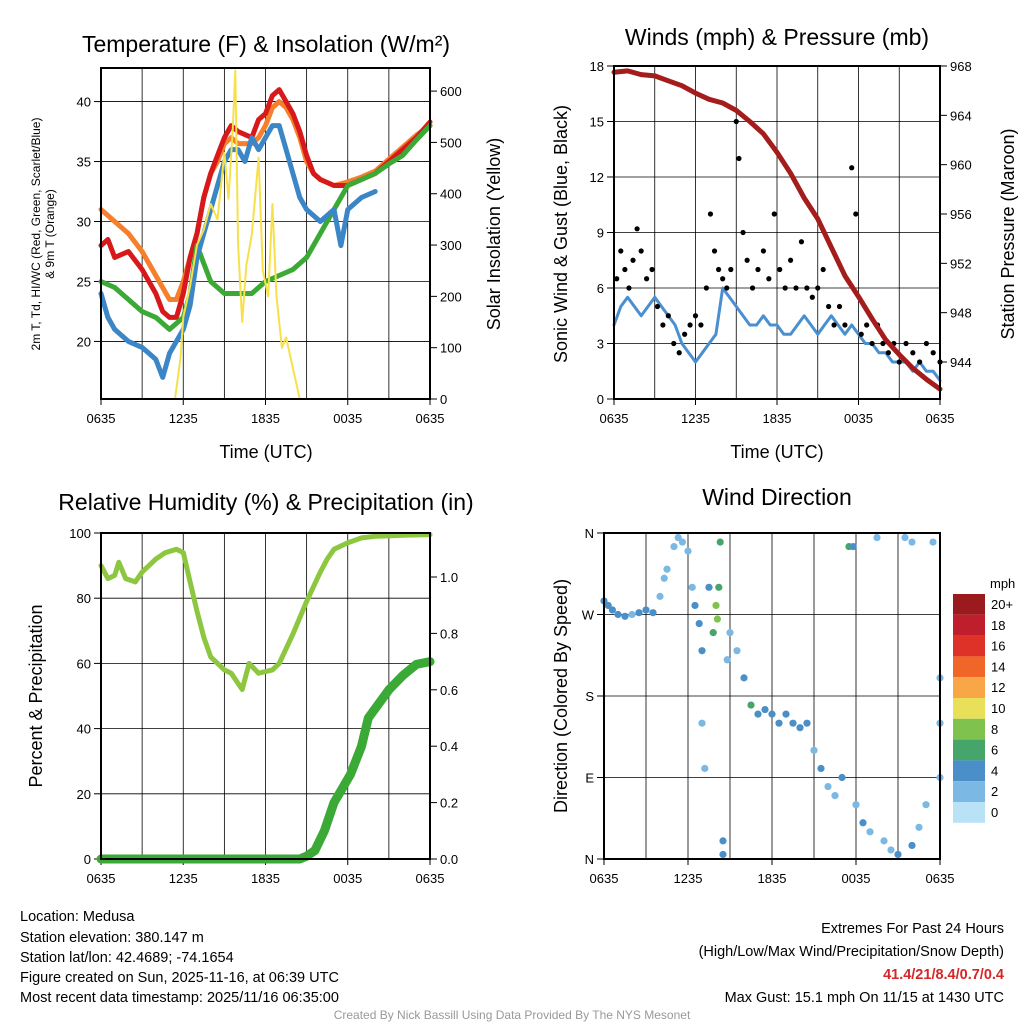 The image size is (1024, 1024). I want to click on y2-tick-label: 400, so click(451, 194).